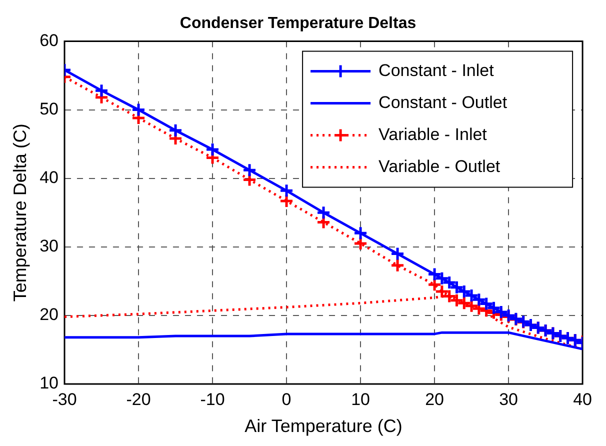 The width and height of the screenshot is (606, 446). I want to click on y-tick-label: 60, so click(49, 40).